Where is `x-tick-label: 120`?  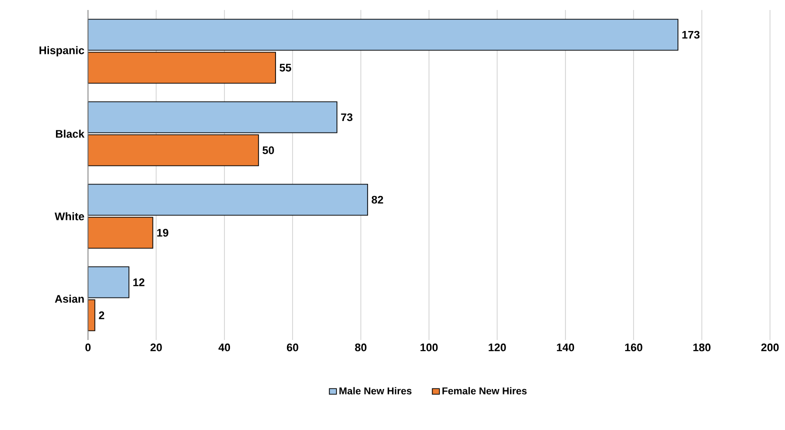 x-tick-label: 120 is located at coordinates (497, 348).